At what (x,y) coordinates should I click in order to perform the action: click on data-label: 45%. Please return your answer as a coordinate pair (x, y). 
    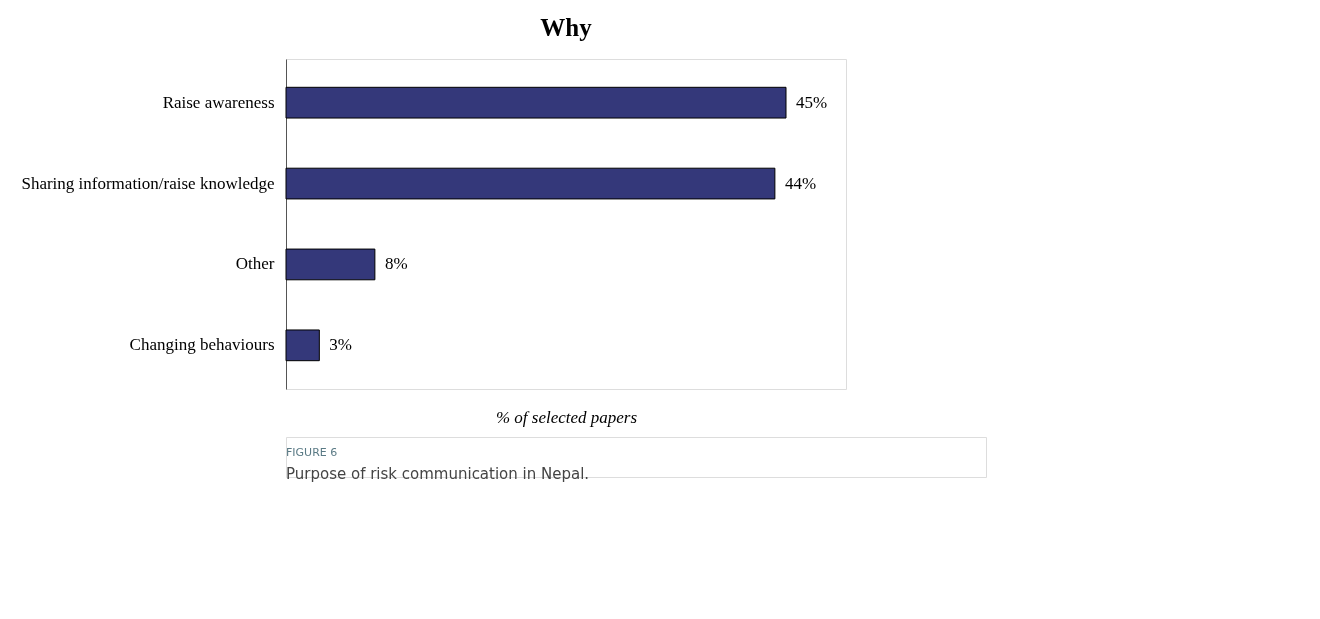
    Looking at the image, I should click on (812, 102).